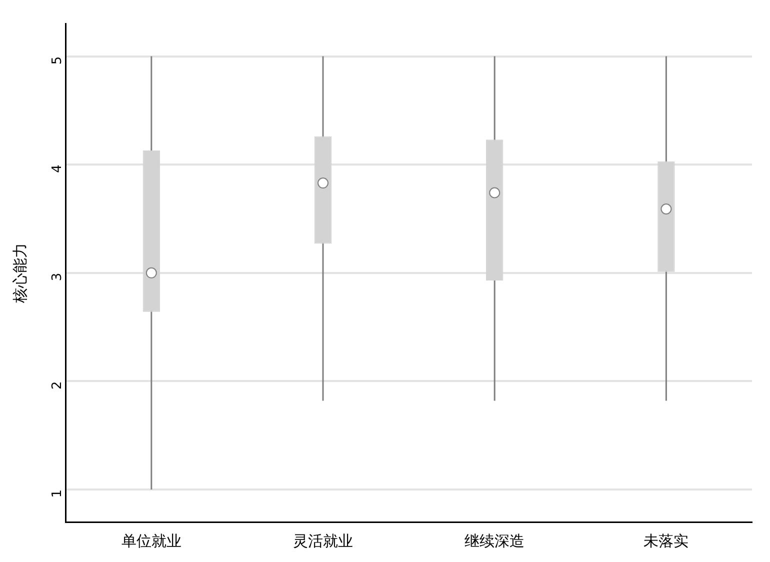  What do you see at coordinates (57, 494) in the screenshot?
I see `y-tick-label: 1` at bounding box center [57, 494].